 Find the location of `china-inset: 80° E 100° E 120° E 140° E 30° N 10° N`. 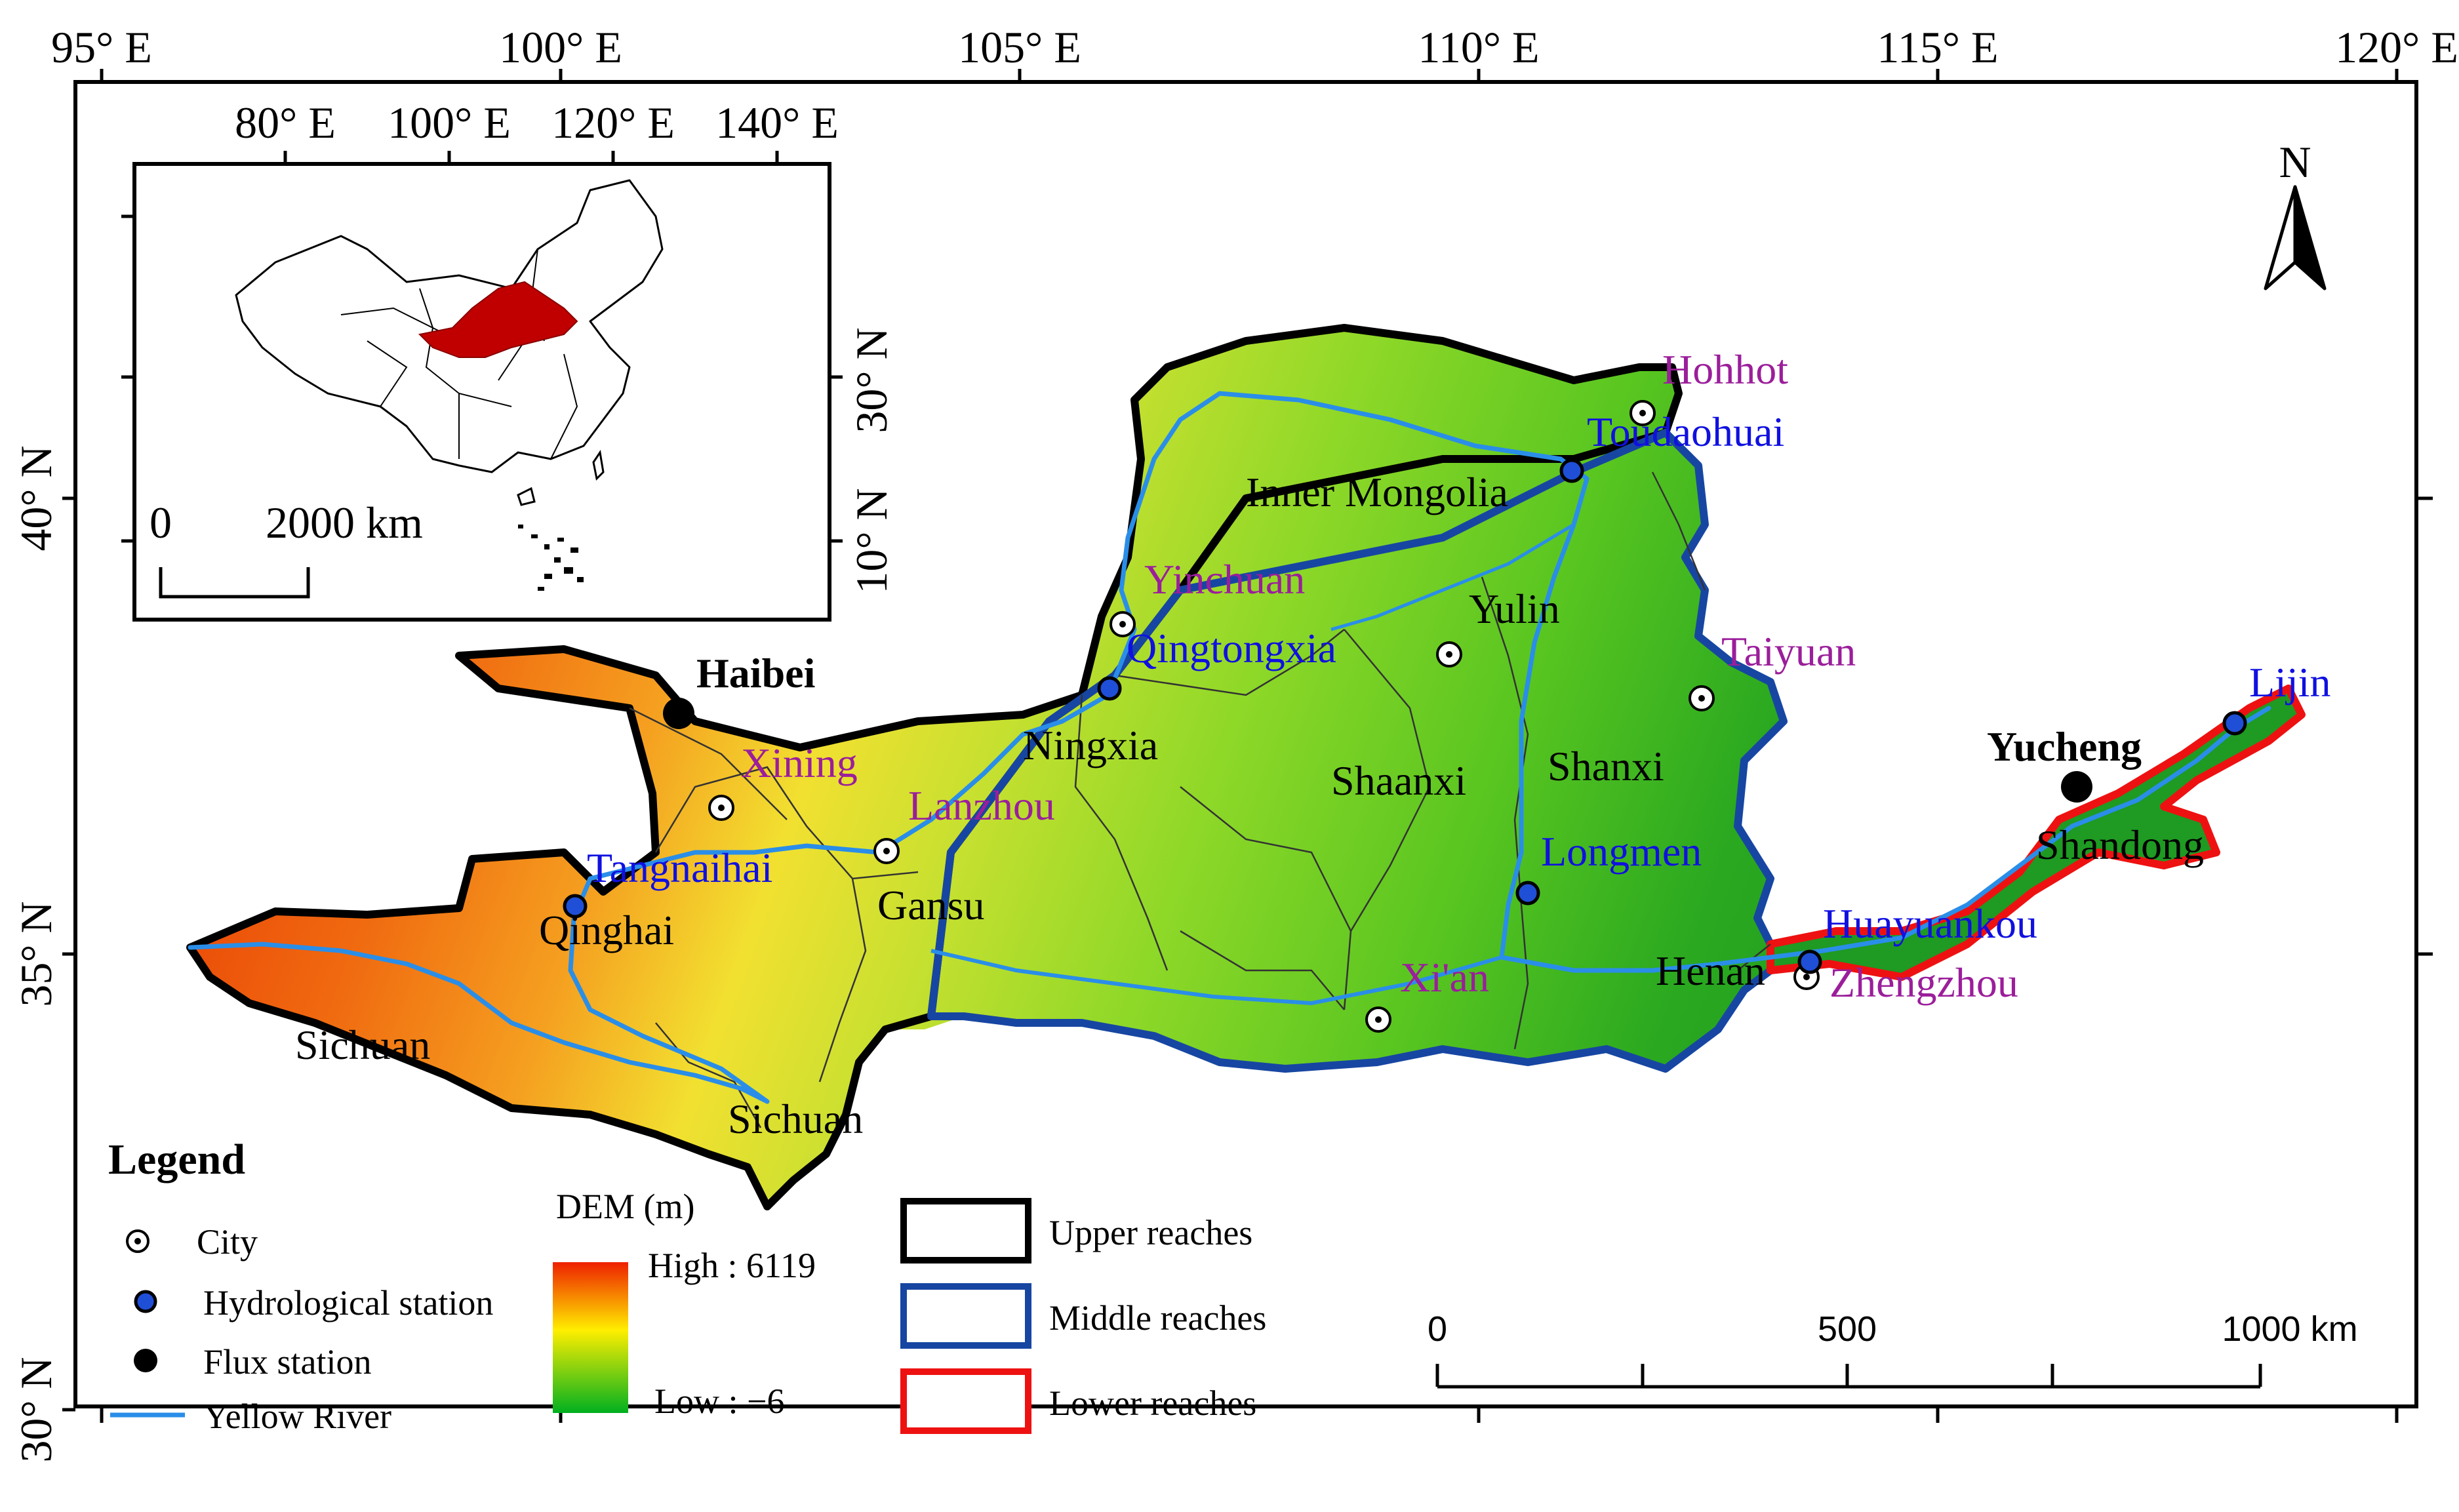

china-inset: 80° E 100° E 120° E 140° E 30° N 10° N is located at coordinates (508, 360).